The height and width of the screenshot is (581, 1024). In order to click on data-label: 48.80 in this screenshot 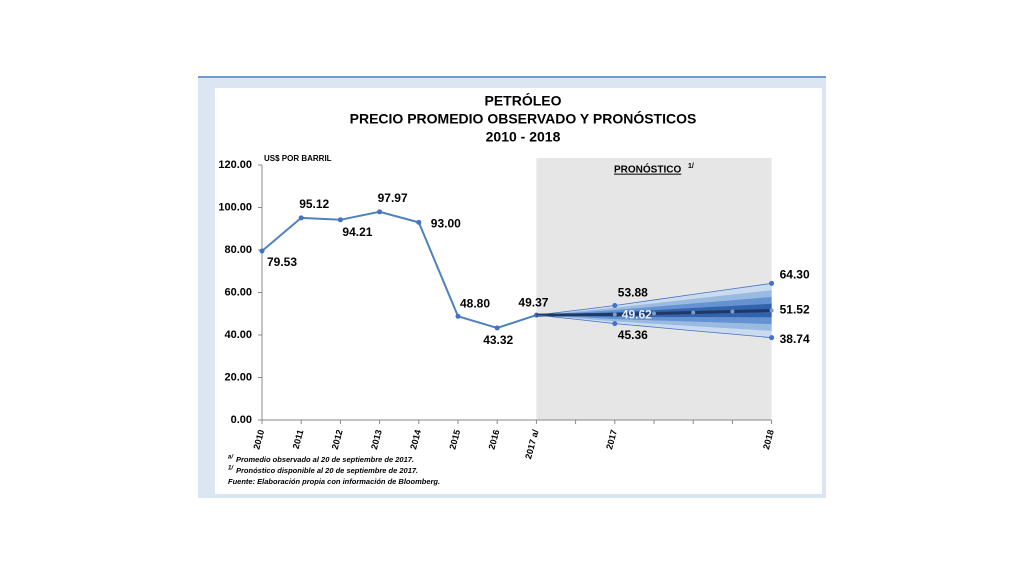, I will do `click(475, 303)`.